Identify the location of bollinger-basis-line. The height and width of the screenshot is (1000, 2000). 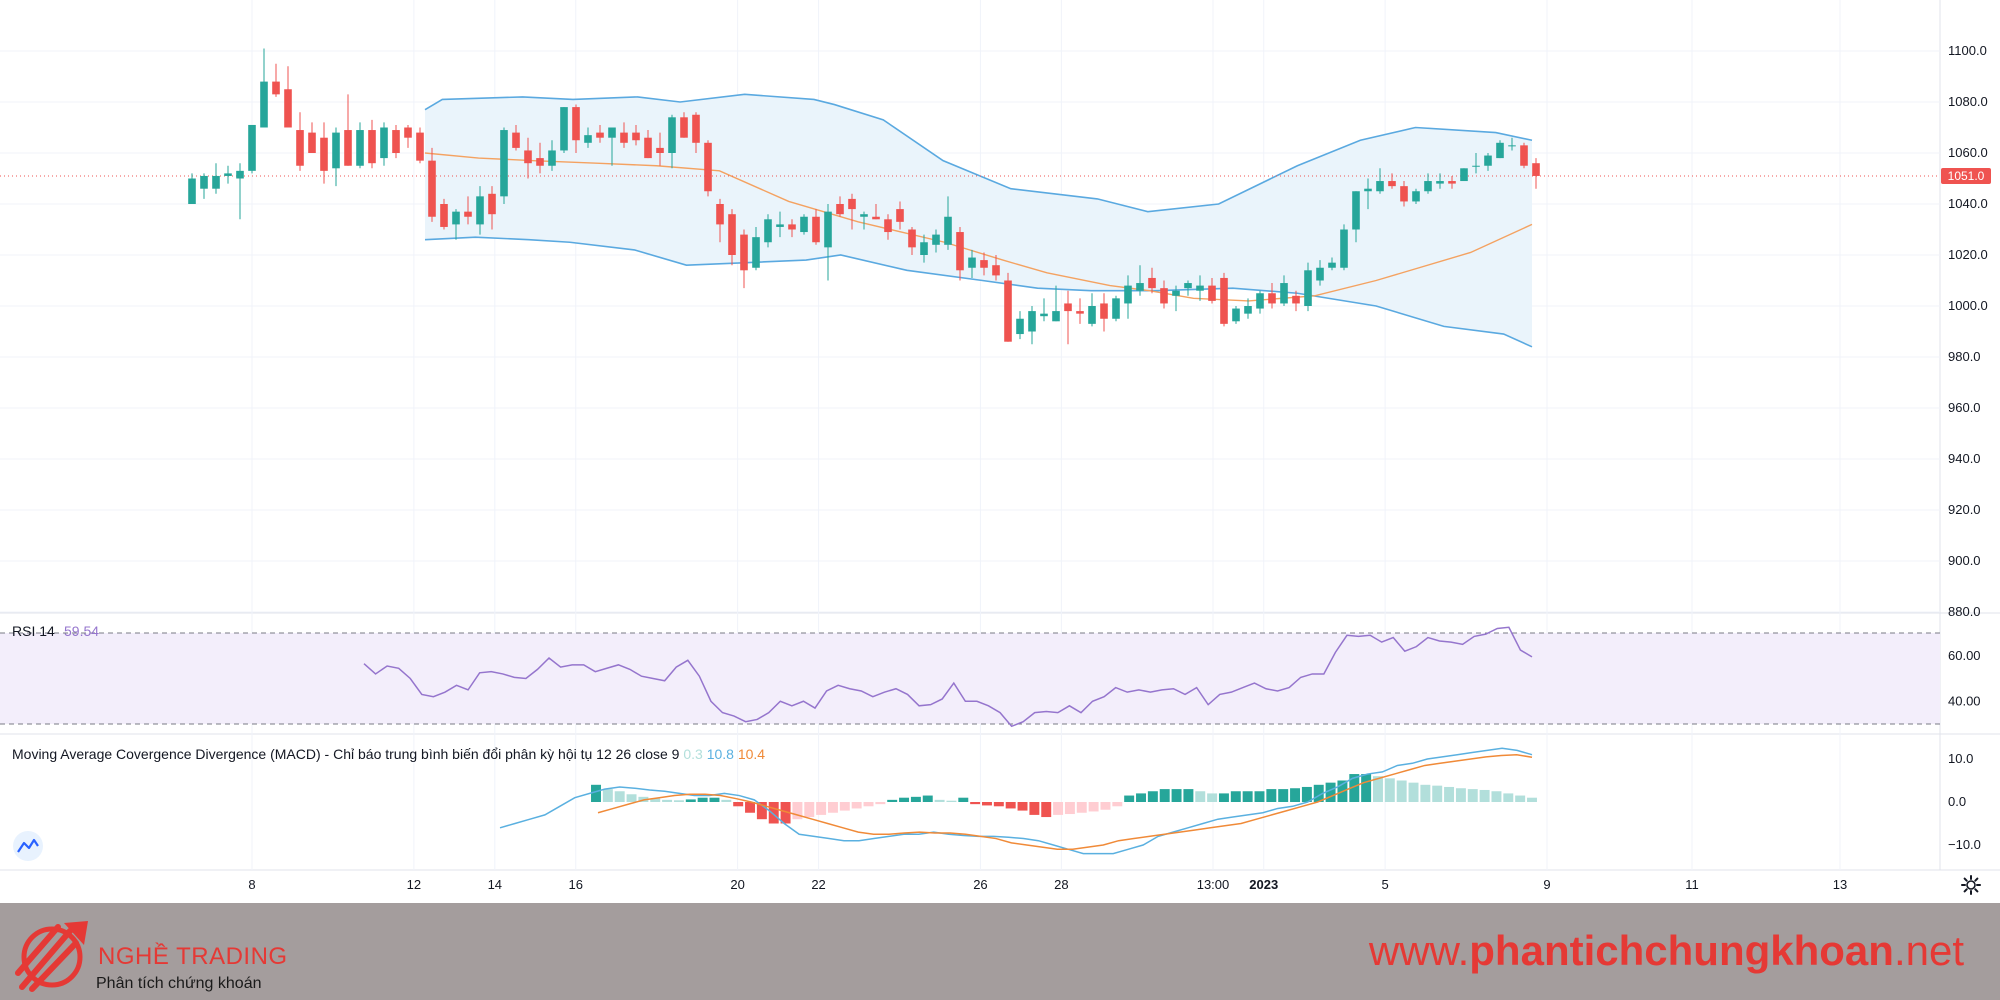
(978, 227).